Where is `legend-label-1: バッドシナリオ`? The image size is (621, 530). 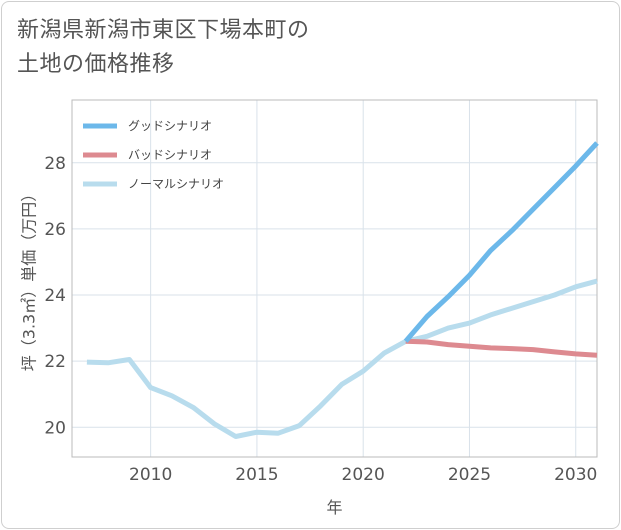 legend-label-1: バッドシナリオ is located at coordinates (170, 155).